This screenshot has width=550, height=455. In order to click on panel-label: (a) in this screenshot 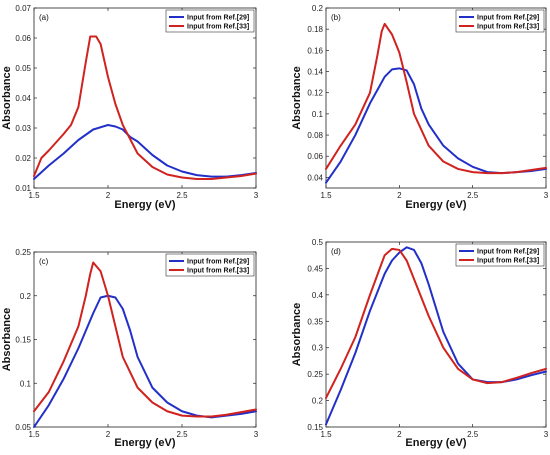, I will do `click(44, 17)`.